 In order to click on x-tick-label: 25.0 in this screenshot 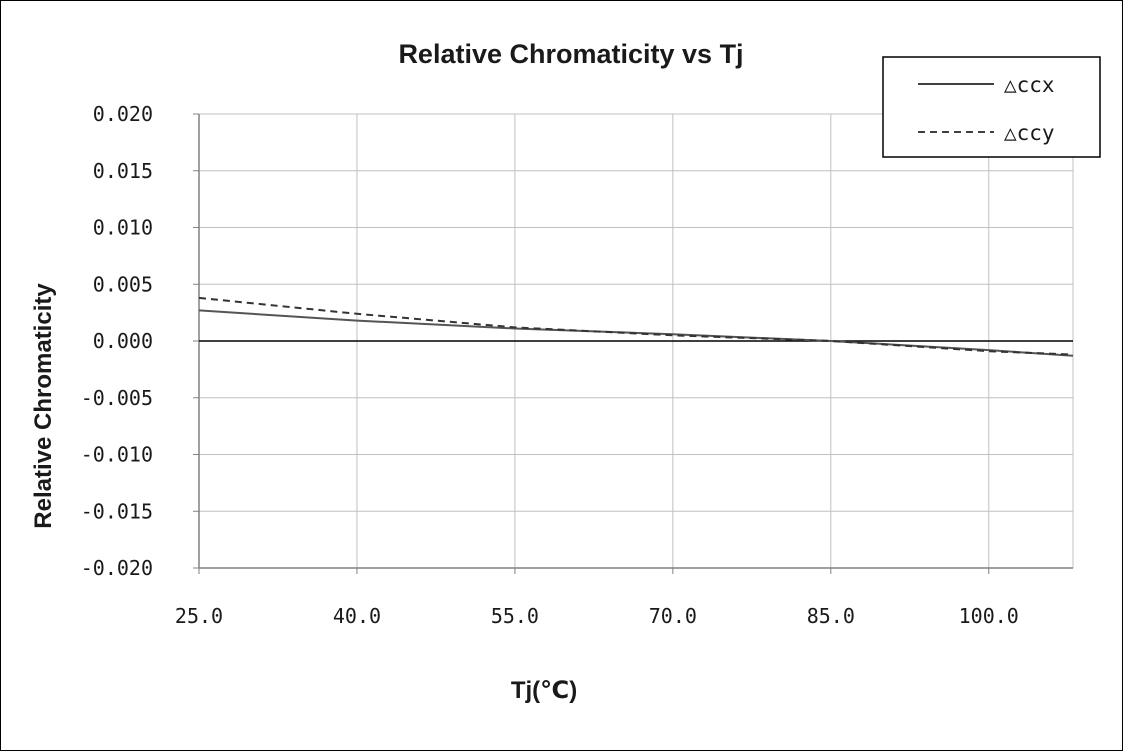, I will do `click(199, 616)`.